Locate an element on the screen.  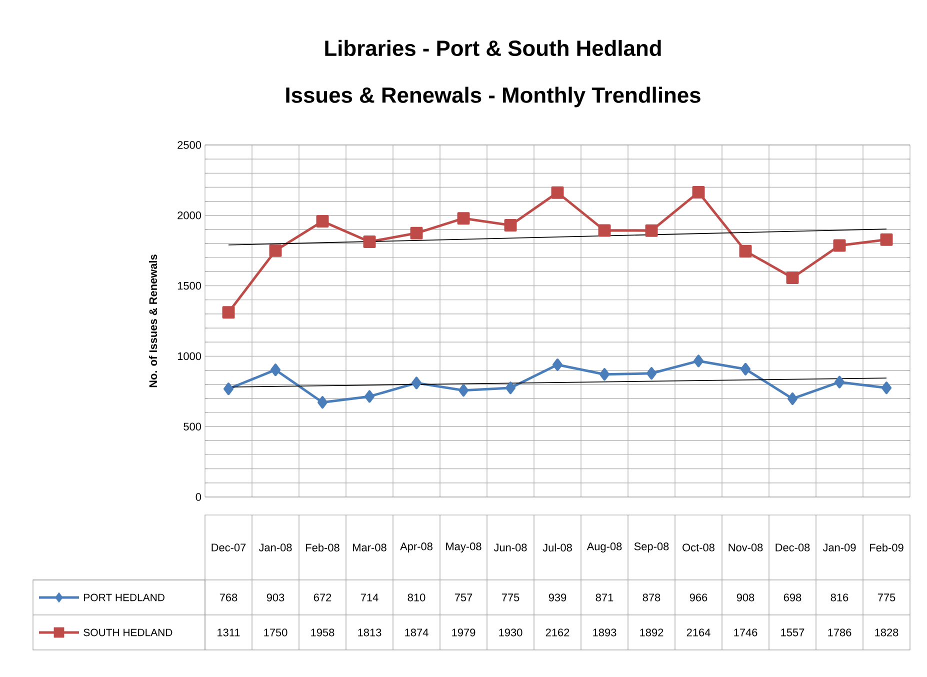
y-tick-label: 2500 is located at coordinates (190, 145).